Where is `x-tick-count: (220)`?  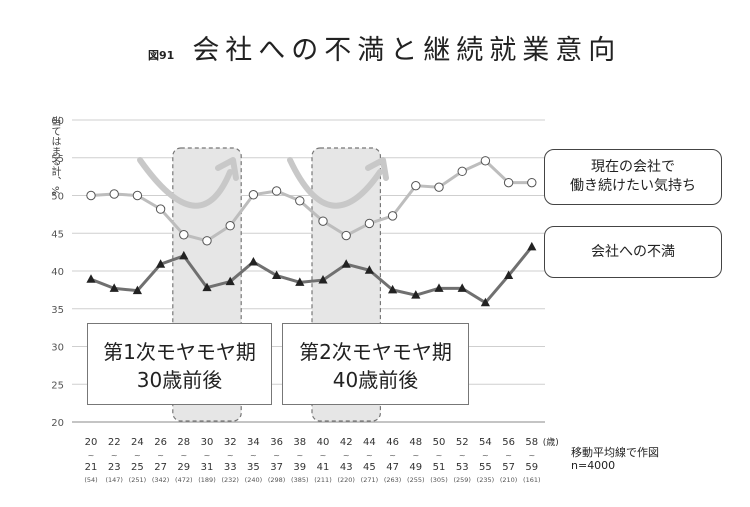 x-tick-count: (220) is located at coordinates (345, 480).